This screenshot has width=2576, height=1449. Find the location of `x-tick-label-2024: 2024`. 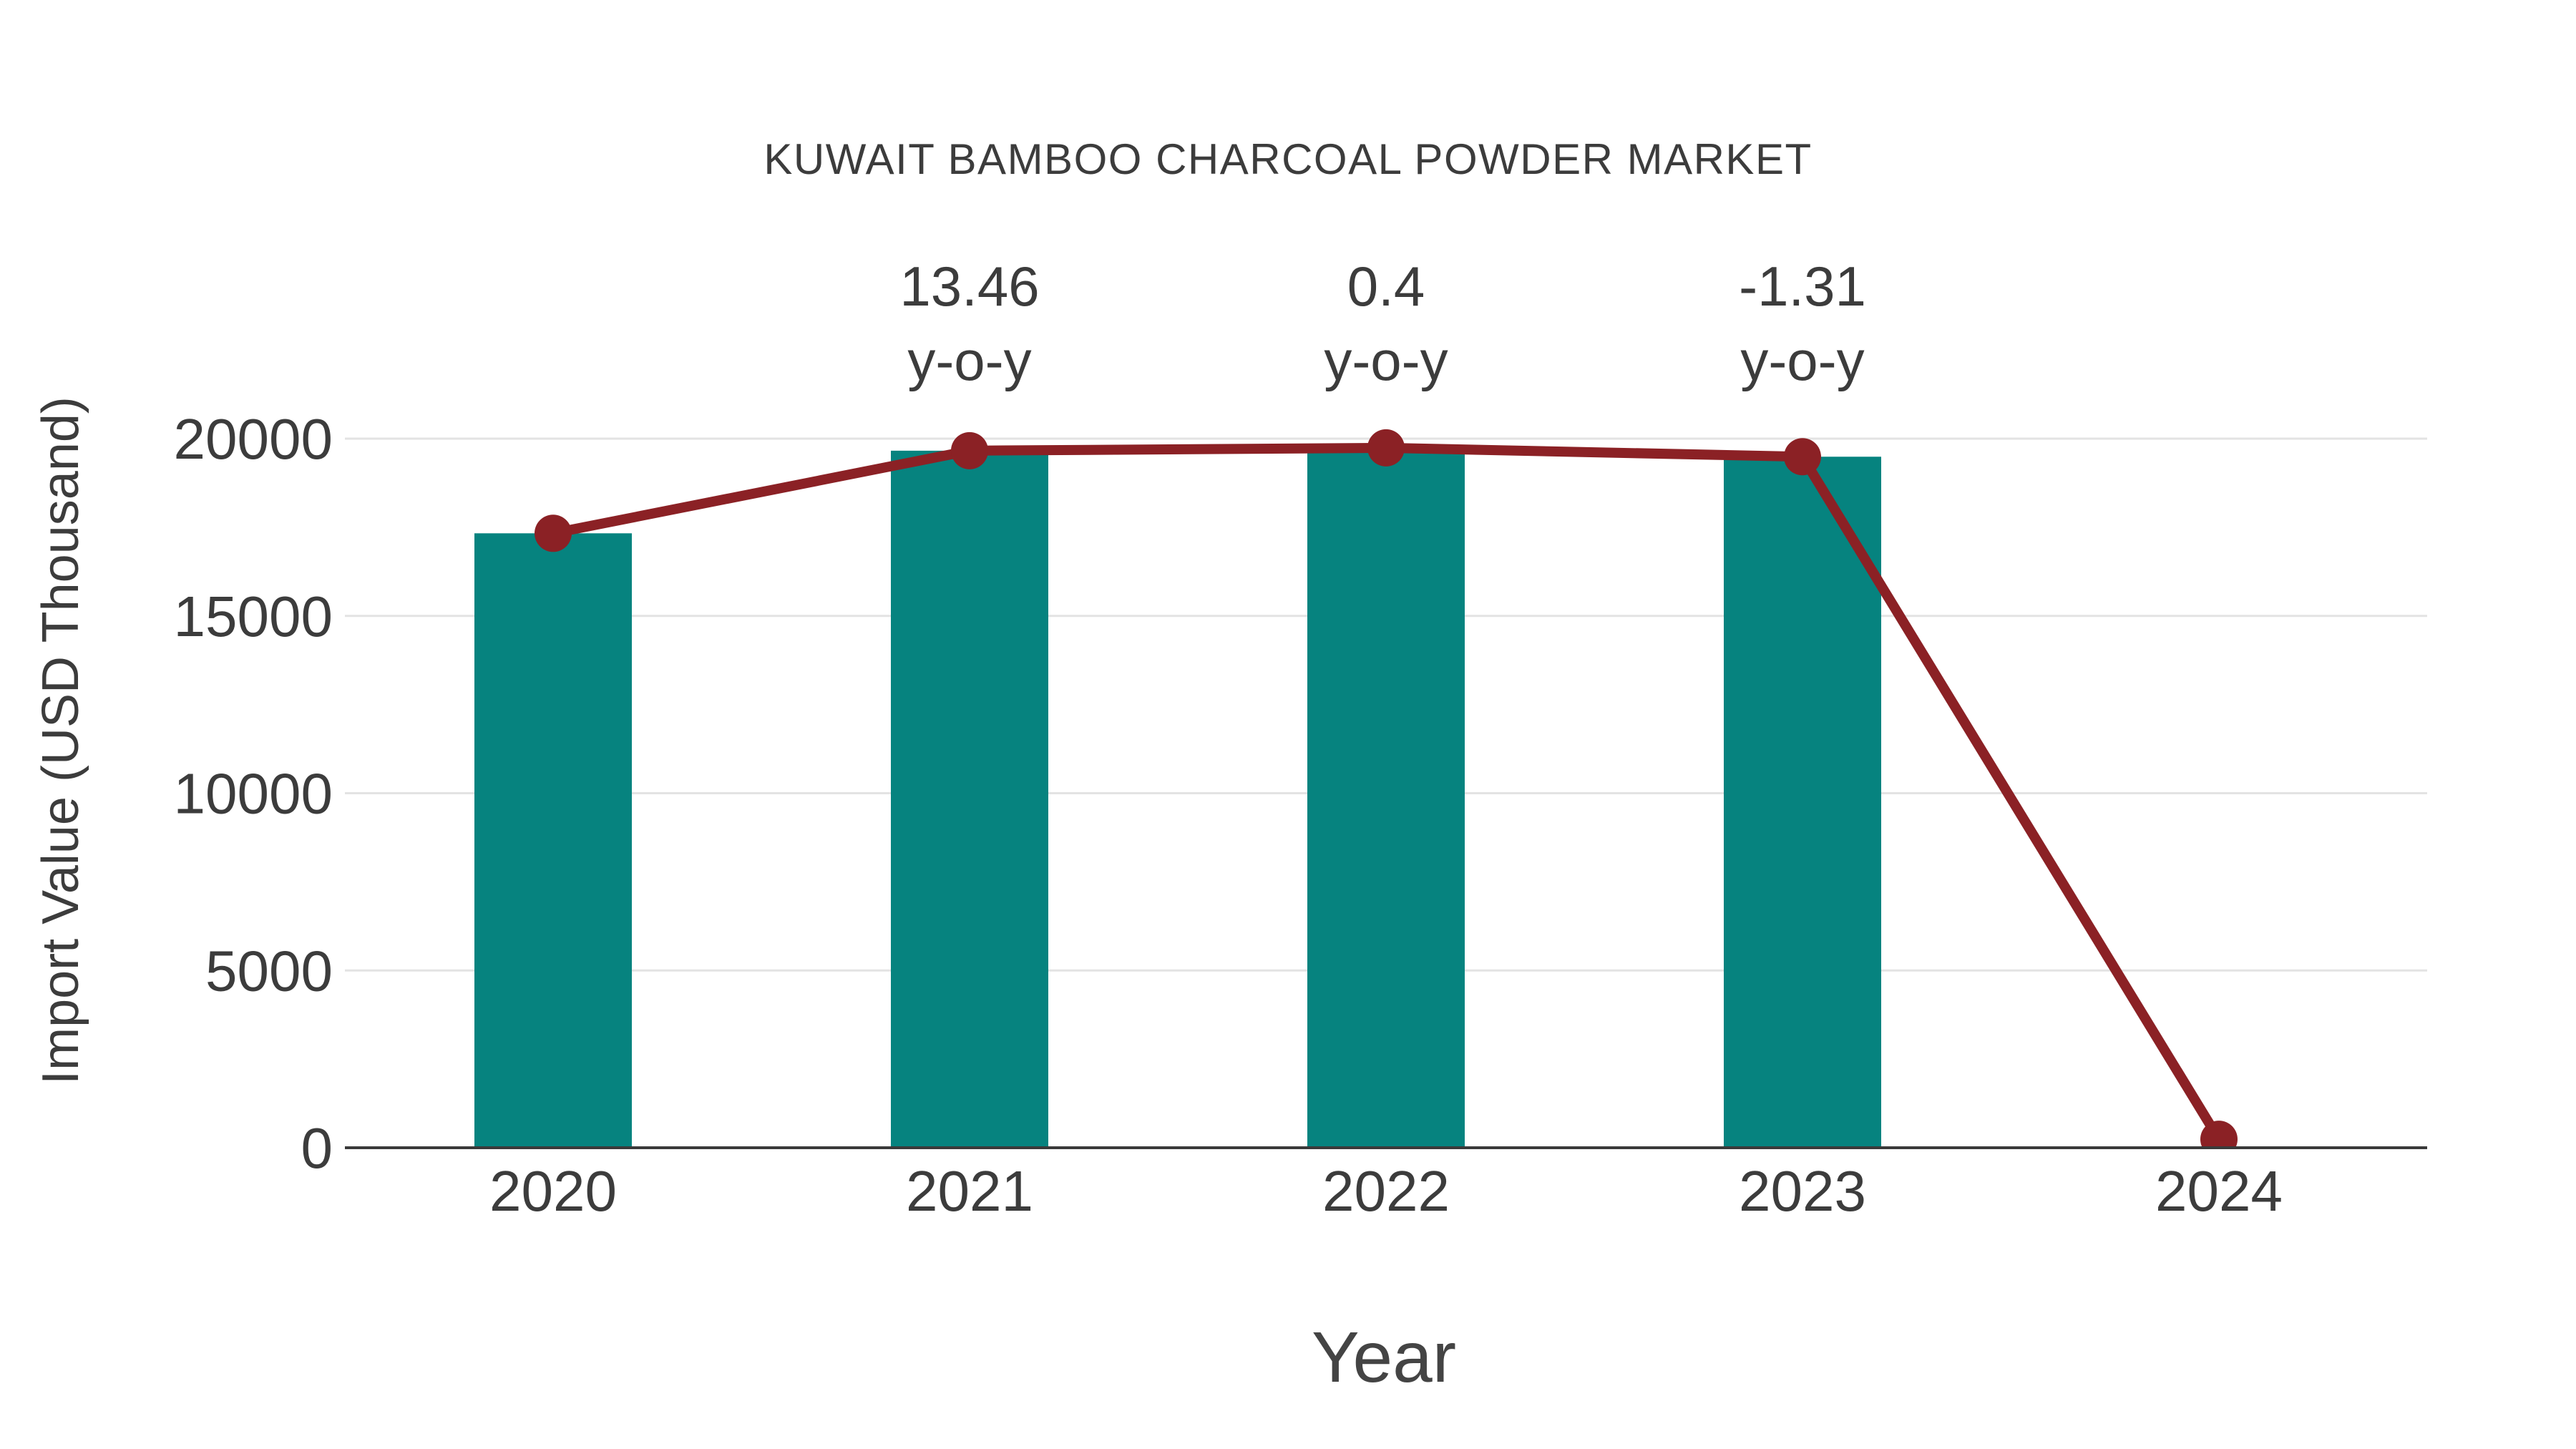

x-tick-label-2024: 2024 is located at coordinates (2219, 1191).